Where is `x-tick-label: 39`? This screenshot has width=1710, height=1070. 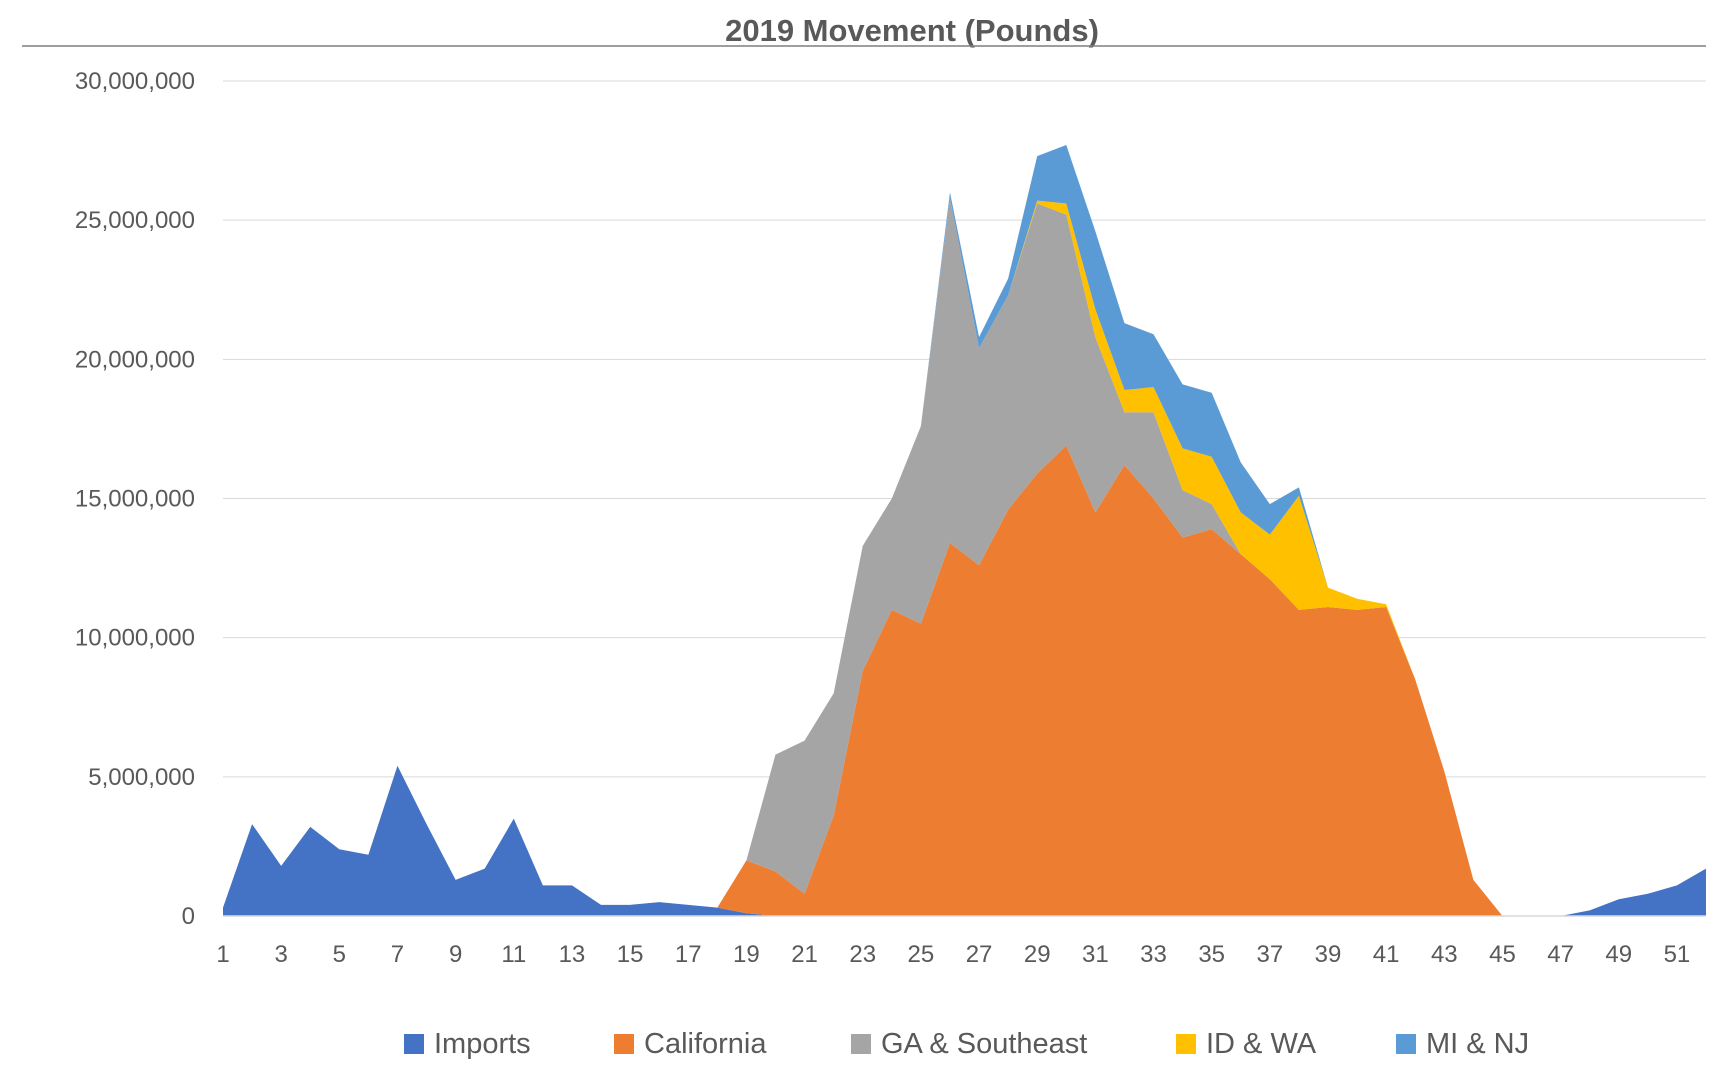
x-tick-label: 39 is located at coordinates (1328, 954).